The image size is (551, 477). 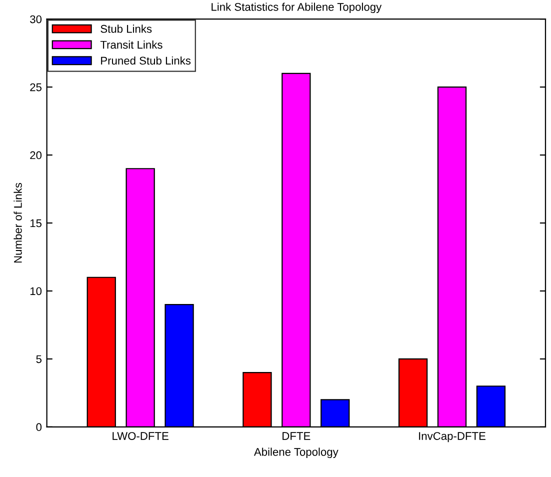 What do you see at coordinates (126, 28) in the screenshot?
I see `legend-label: Stub Links` at bounding box center [126, 28].